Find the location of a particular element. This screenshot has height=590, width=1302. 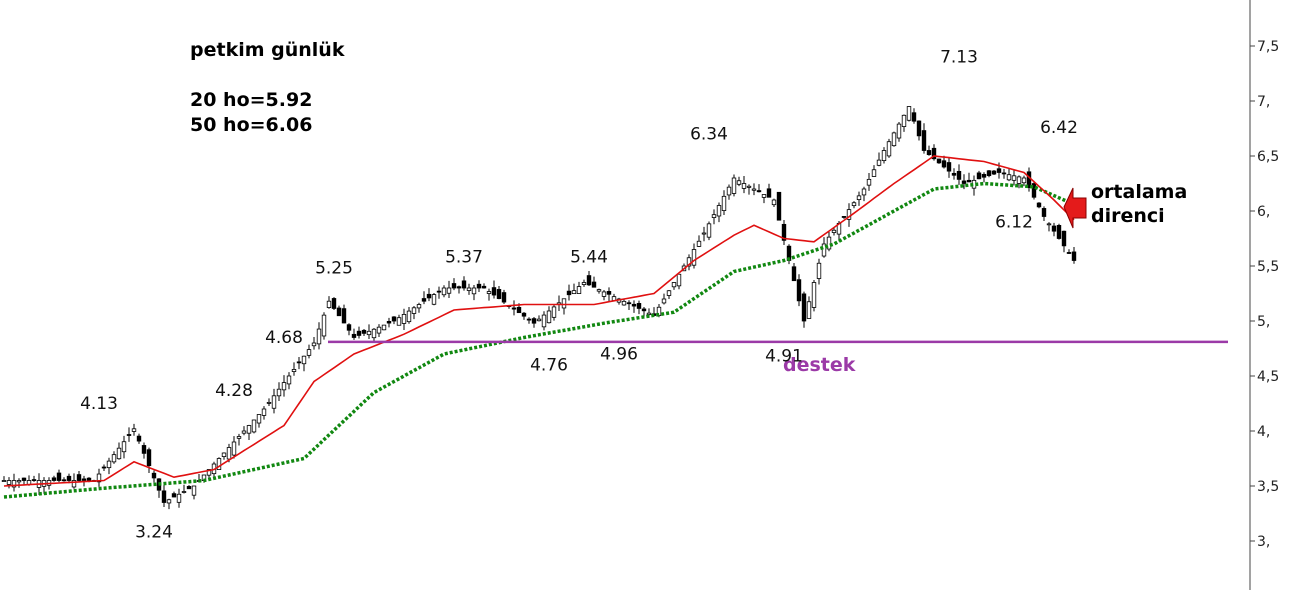

price-annotation-a-525: 5.25 is located at coordinates (334, 269).